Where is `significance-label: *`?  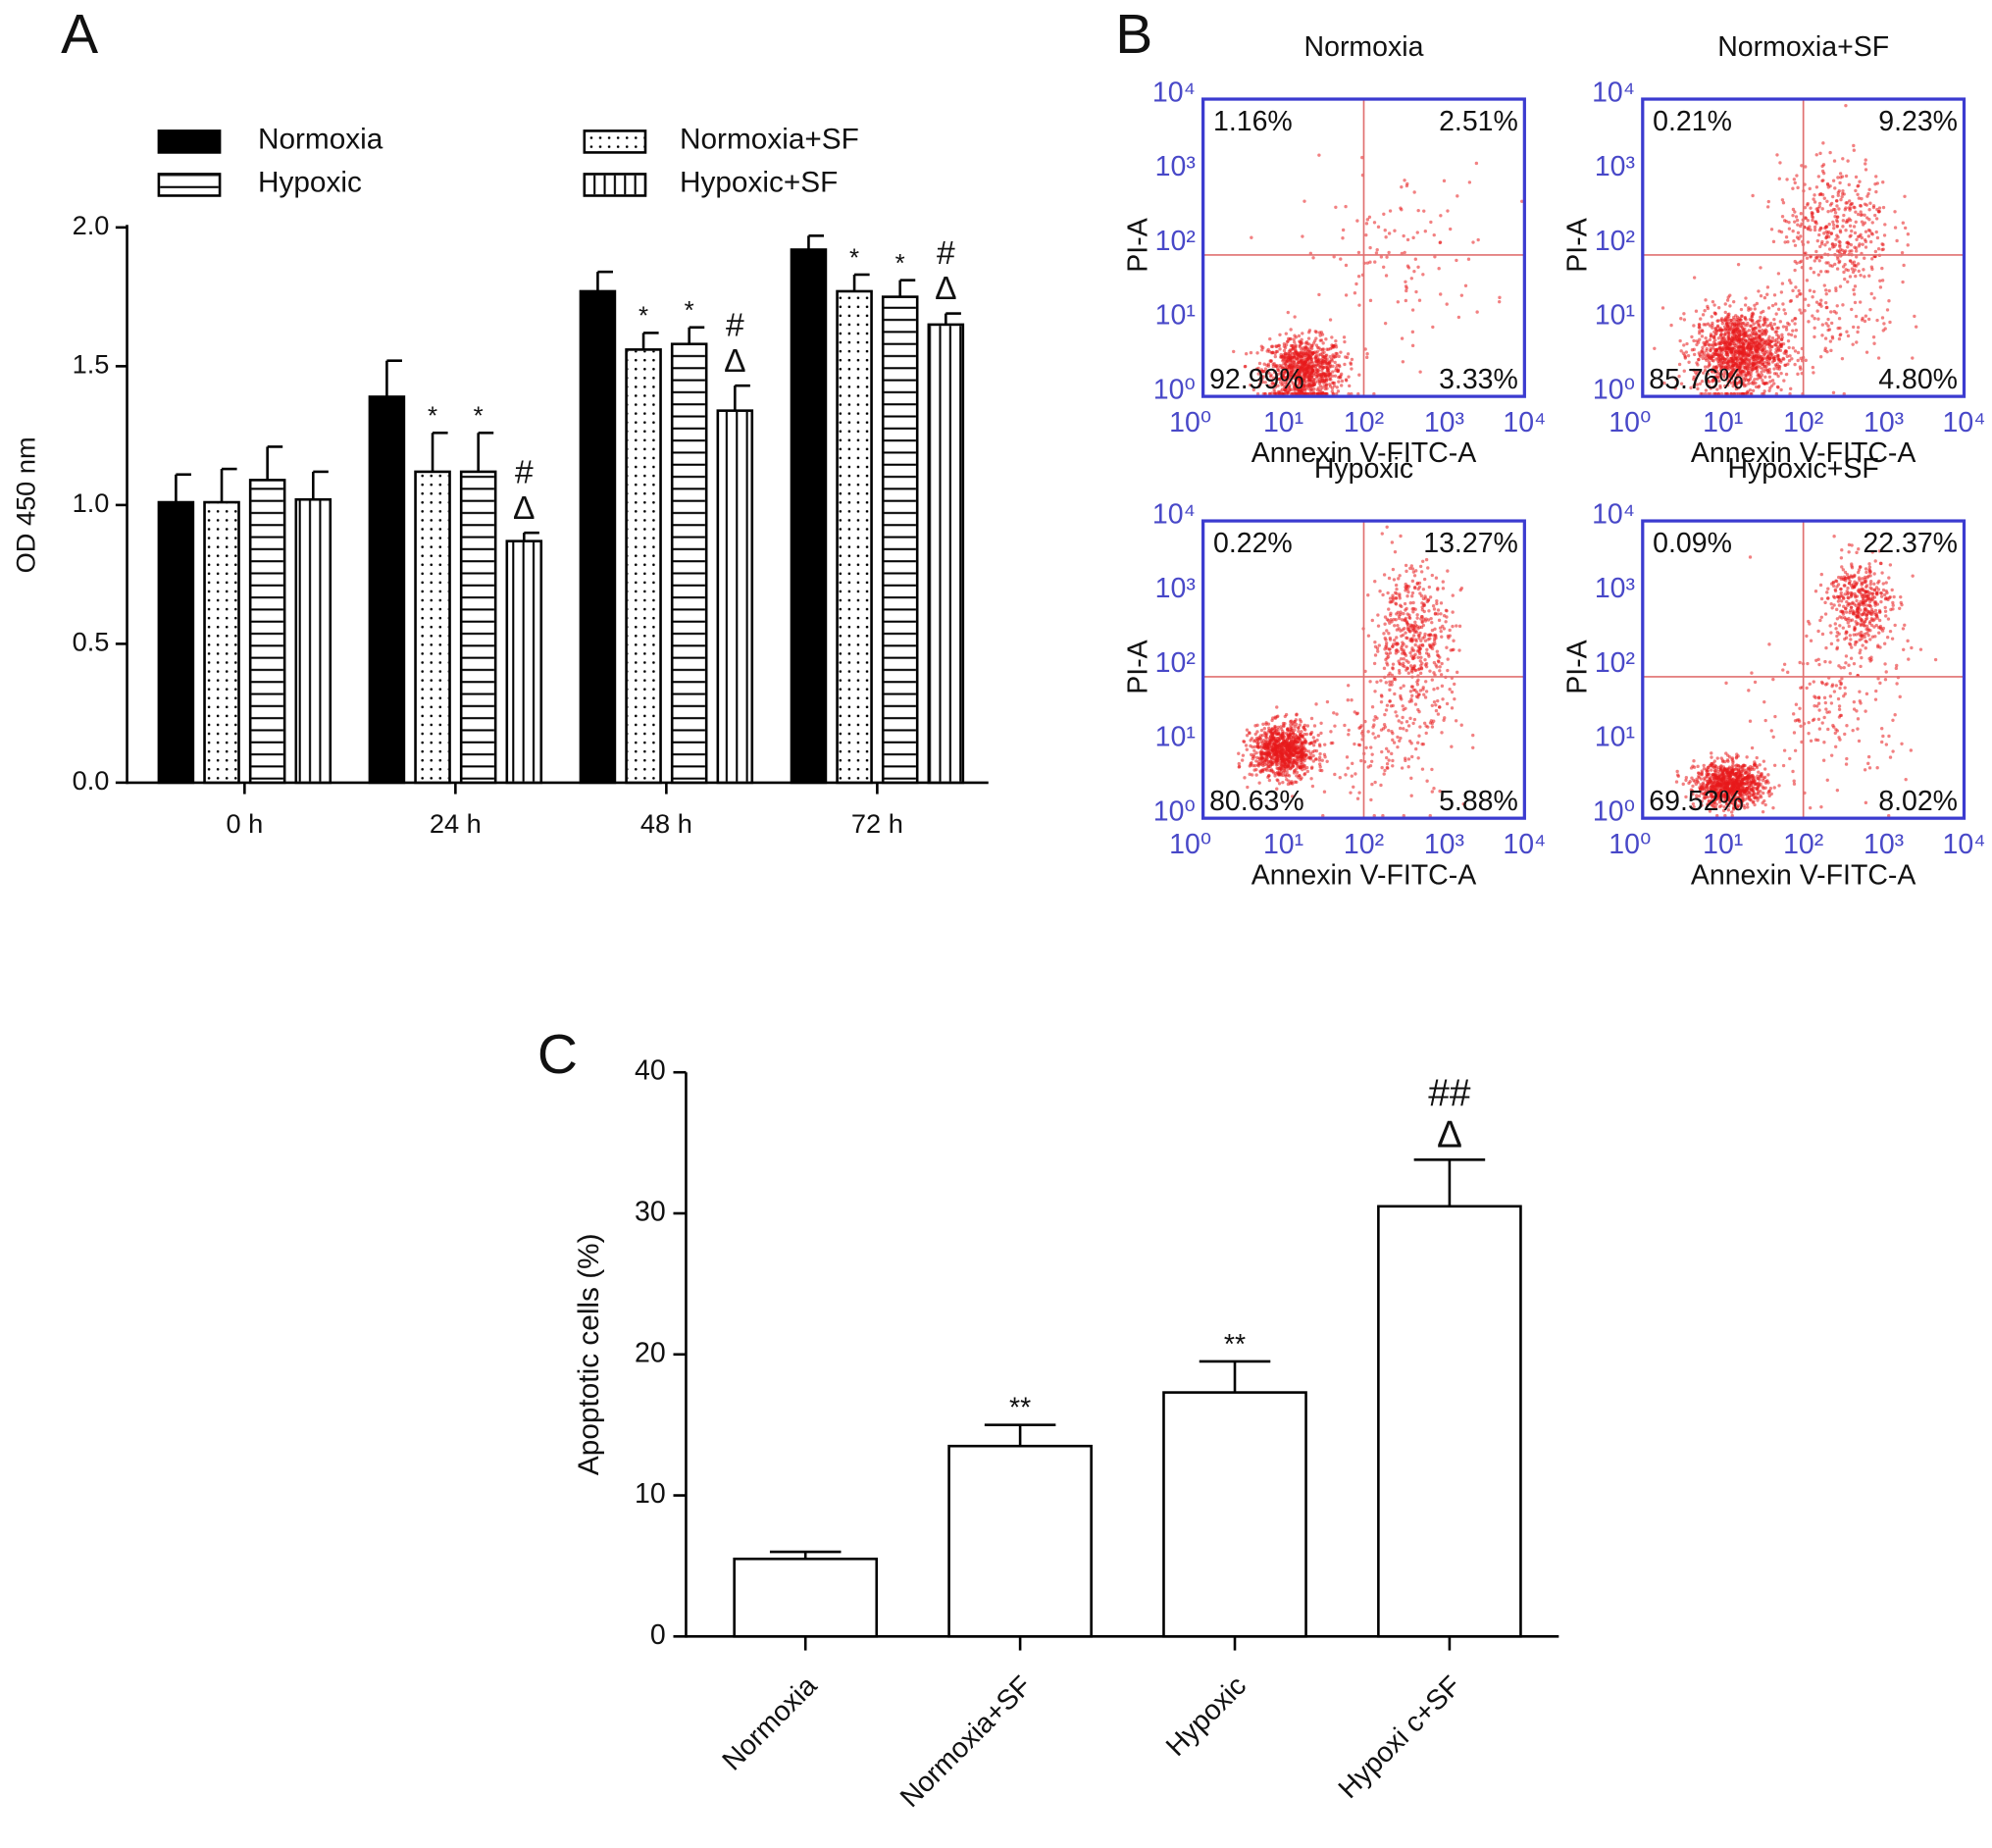 significance-label: * is located at coordinates (854, 258).